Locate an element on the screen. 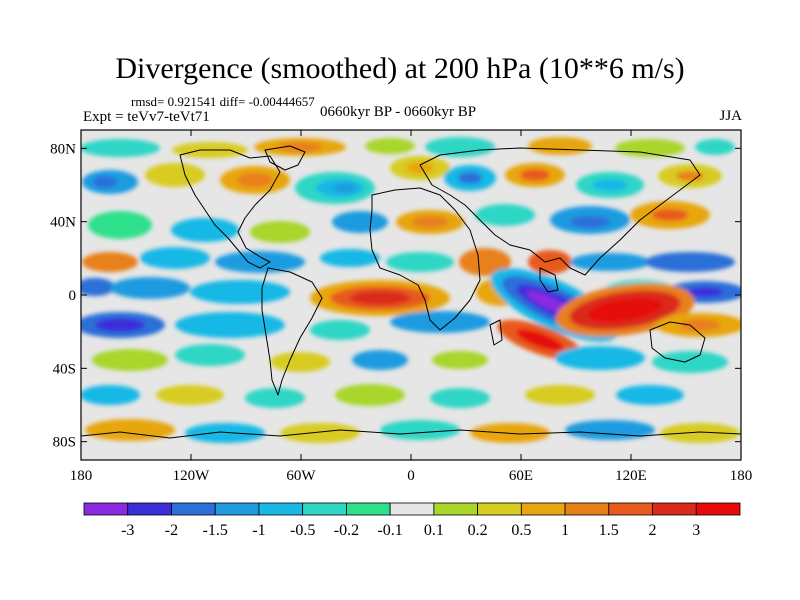  period-label: 0660kyr BP - 0660kyr BP is located at coordinates (398, 112).